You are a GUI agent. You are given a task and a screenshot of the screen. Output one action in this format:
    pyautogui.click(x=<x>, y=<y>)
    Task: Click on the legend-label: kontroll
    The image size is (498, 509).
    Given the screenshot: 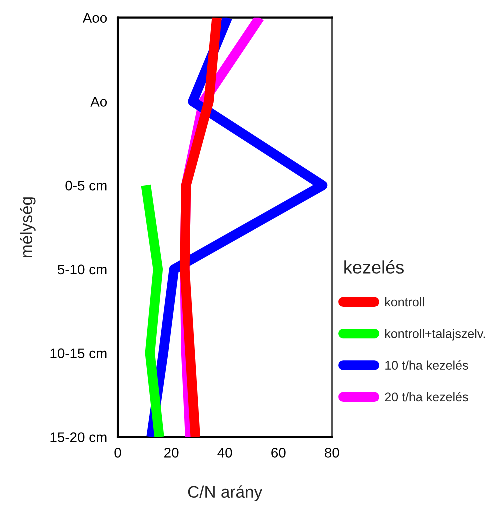 What is the action you would take?
    pyautogui.click(x=405, y=302)
    